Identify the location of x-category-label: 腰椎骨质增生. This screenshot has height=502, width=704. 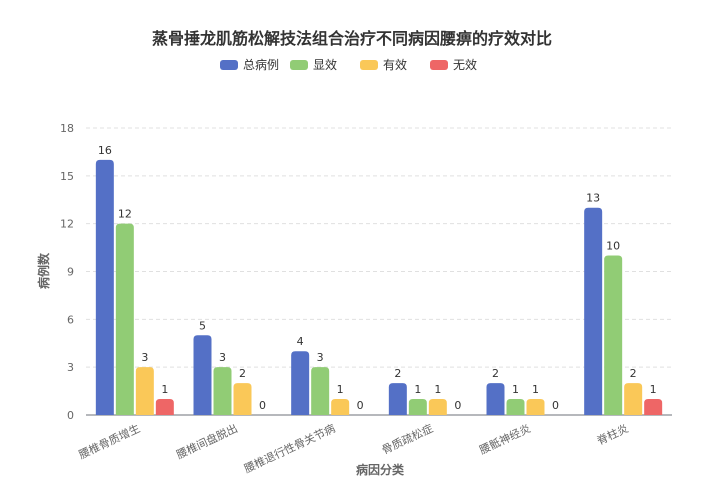
(109, 441).